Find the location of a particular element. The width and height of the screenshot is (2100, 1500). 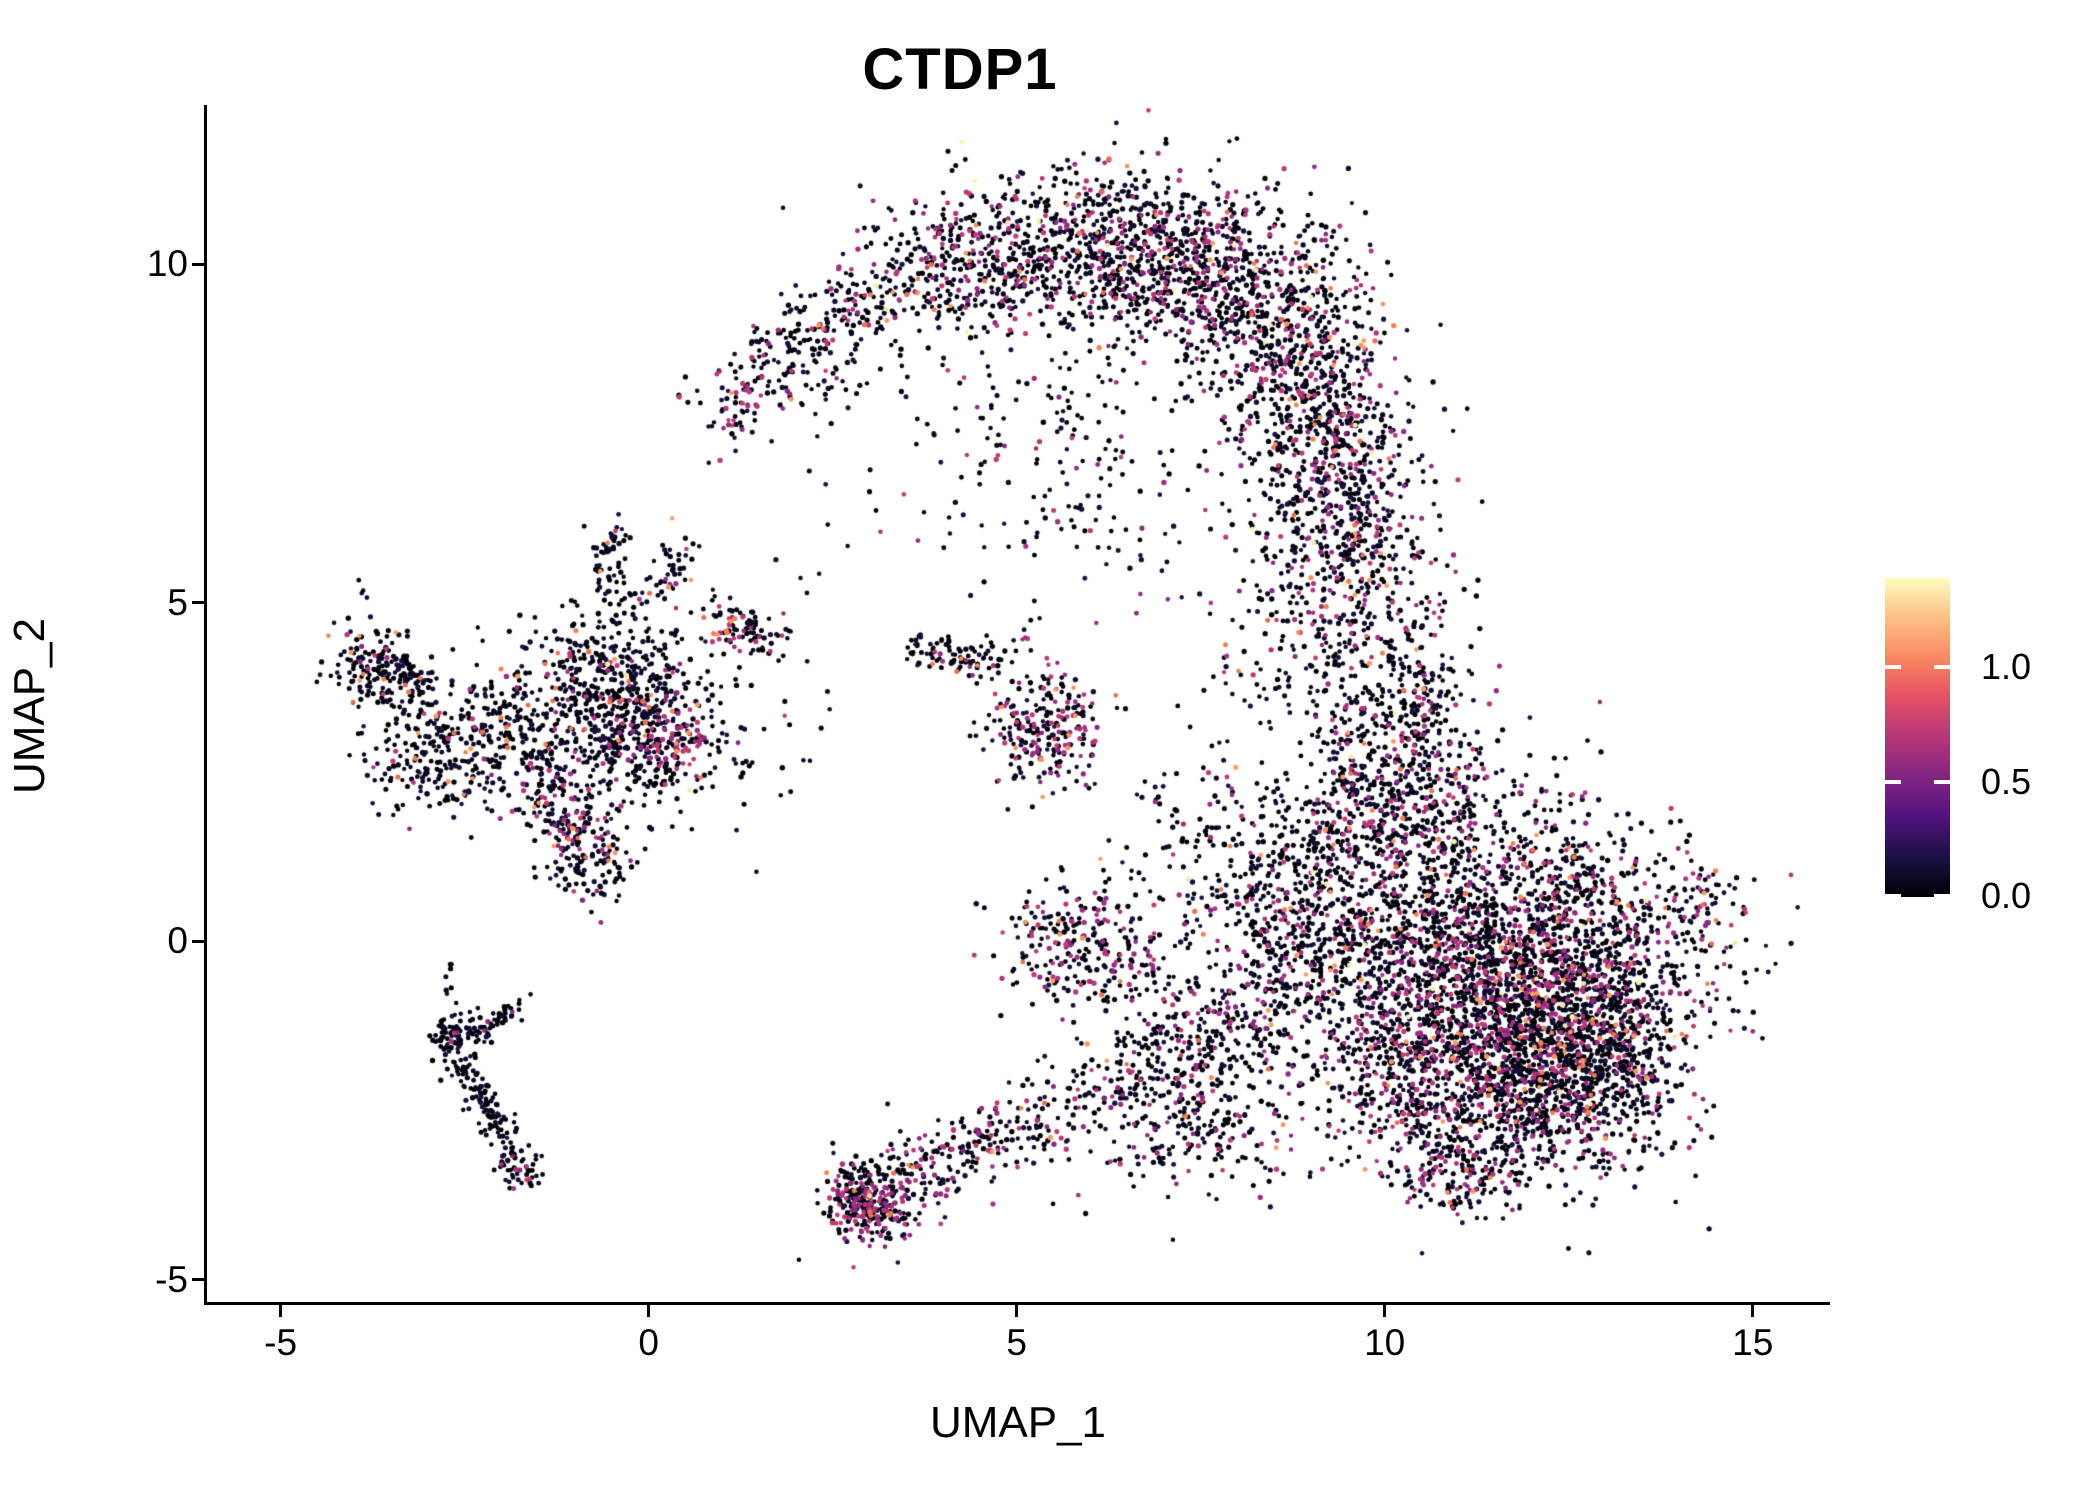

colorbar-tick-label: 0.0 is located at coordinates (2006, 896).